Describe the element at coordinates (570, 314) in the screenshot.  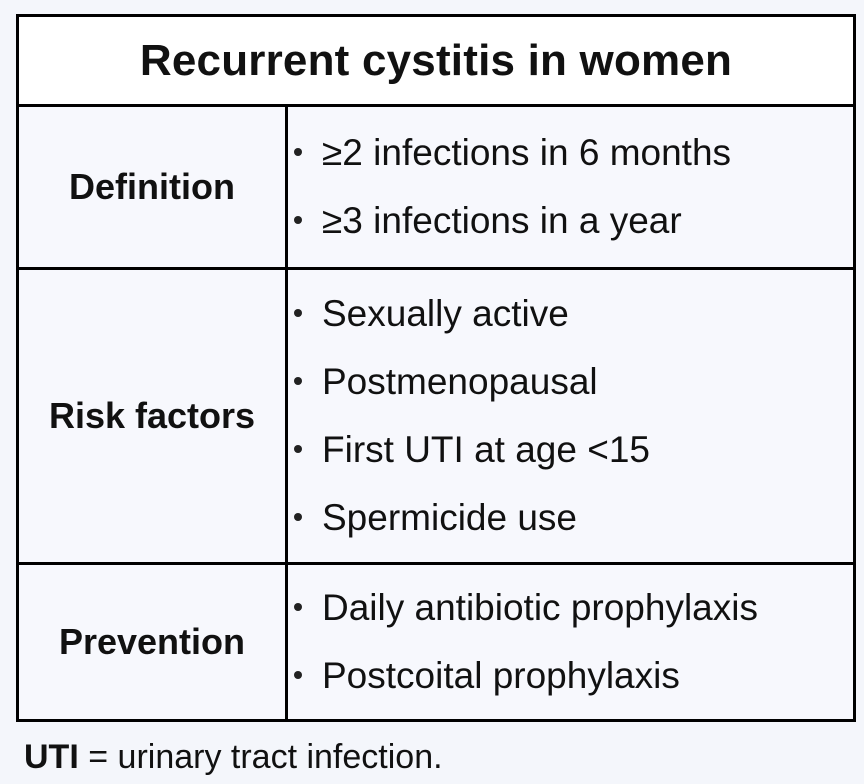
I see `list-item: Sexually active` at that location.